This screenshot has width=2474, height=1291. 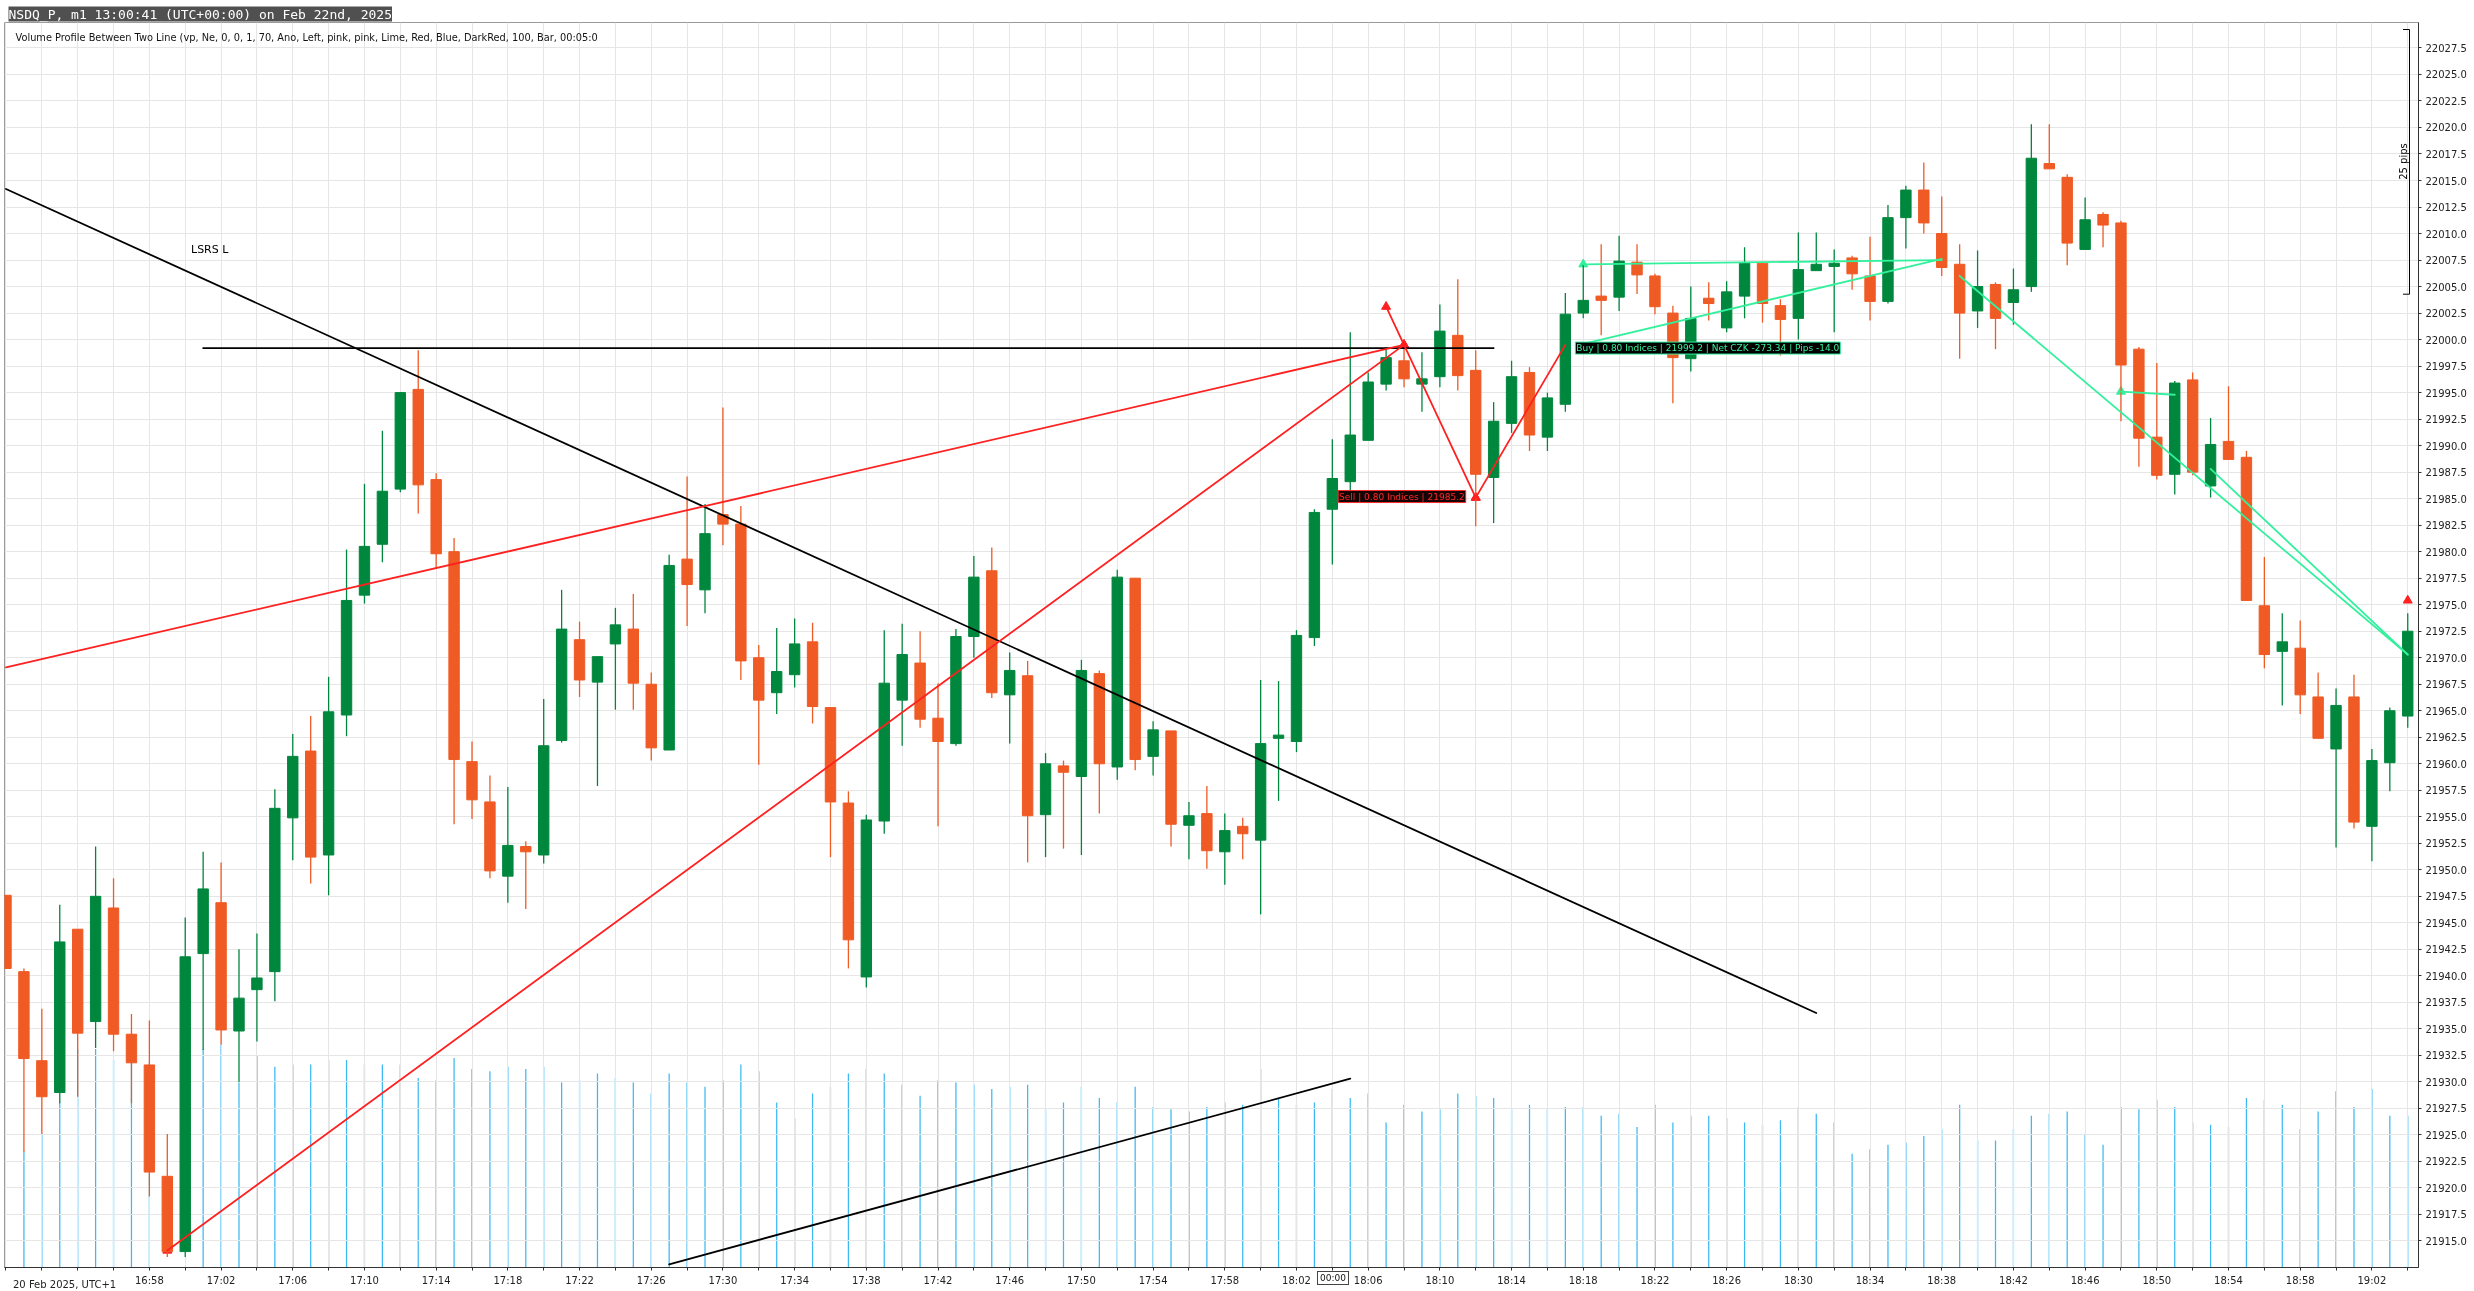 What do you see at coordinates (2446, 526) in the screenshot?
I see `y-tick-label: 21982.5` at bounding box center [2446, 526].